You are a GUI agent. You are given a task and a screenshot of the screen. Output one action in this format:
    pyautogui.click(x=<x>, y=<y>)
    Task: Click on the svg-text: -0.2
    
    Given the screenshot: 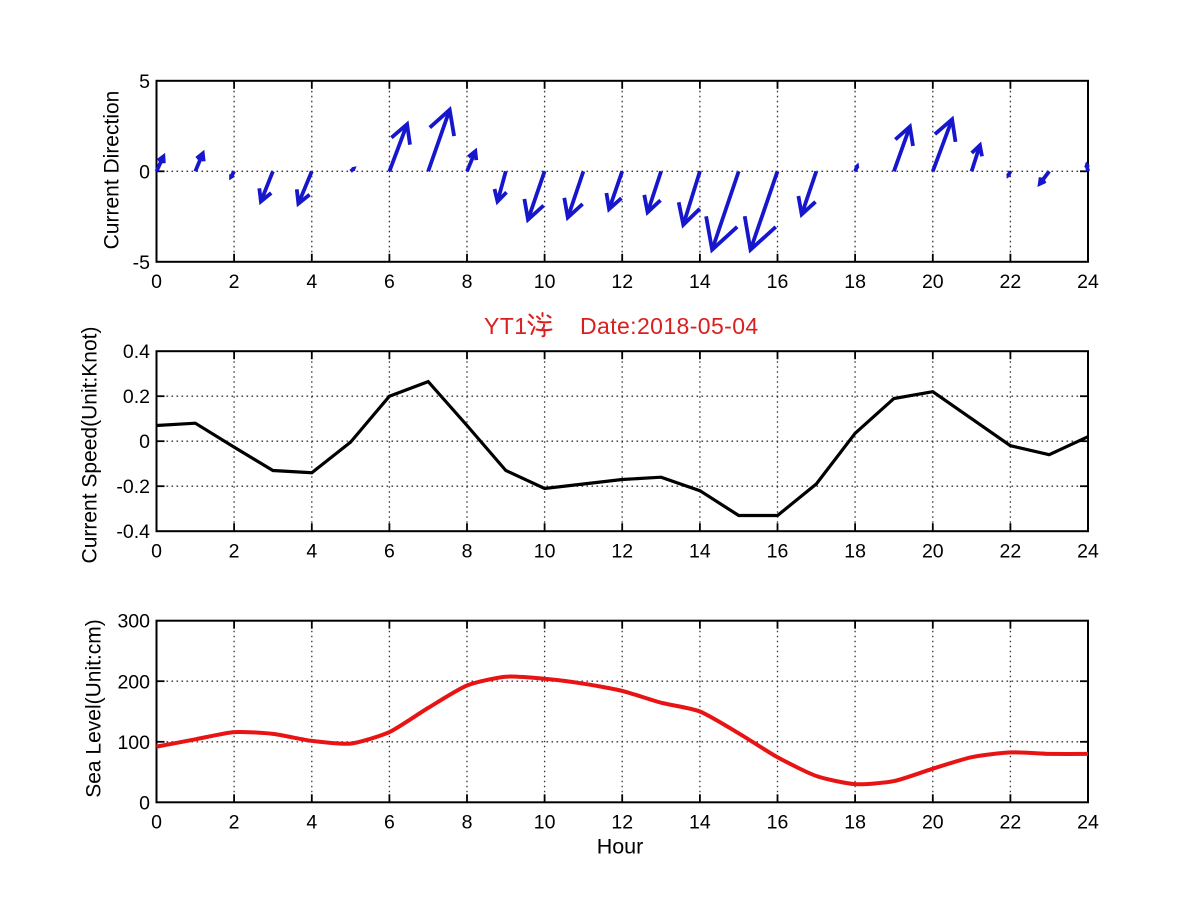 What is the action you would take?
    pyautogui.click(x=133, y=487)
    